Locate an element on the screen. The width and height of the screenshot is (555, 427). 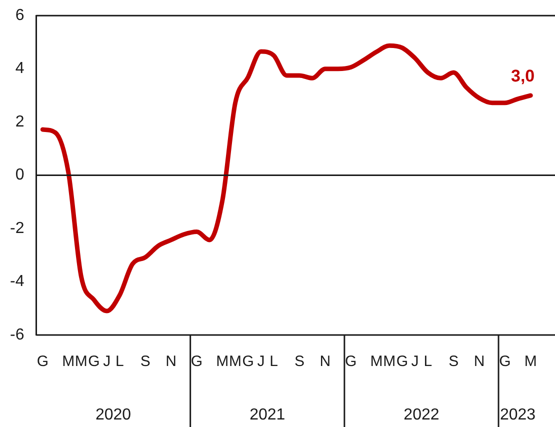
y-tick-label: 2 is located at coordinates (19, 121).